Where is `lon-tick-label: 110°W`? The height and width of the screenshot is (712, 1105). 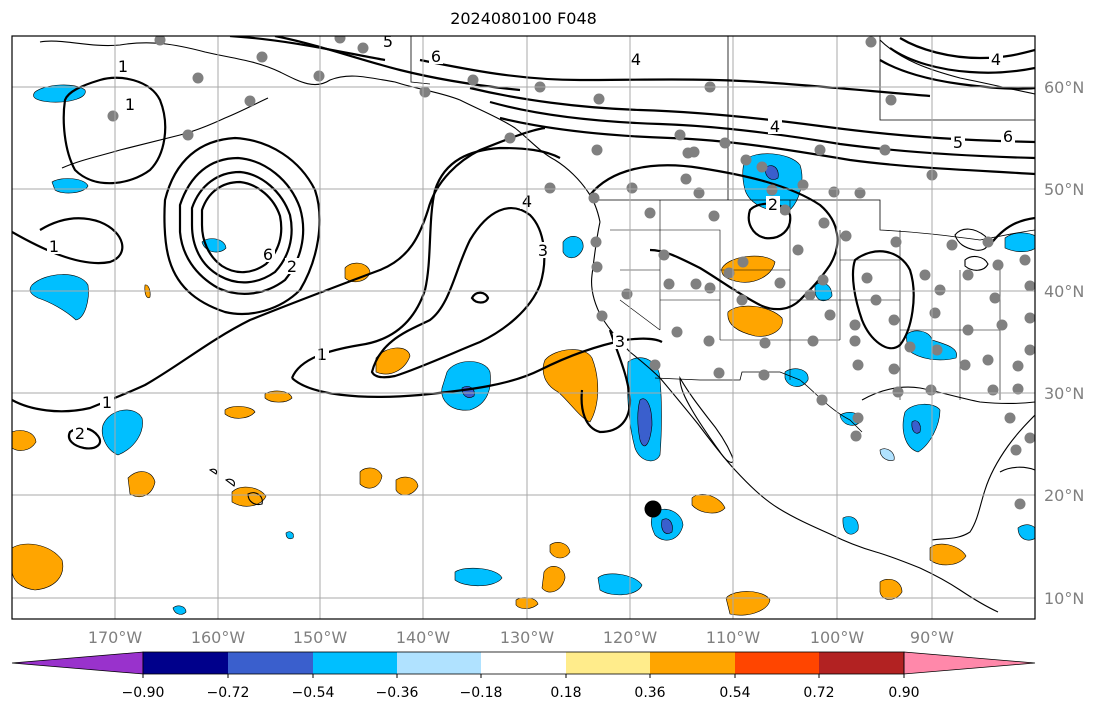
lon-tick-label: 110°W is located at coordinates (733, 637).